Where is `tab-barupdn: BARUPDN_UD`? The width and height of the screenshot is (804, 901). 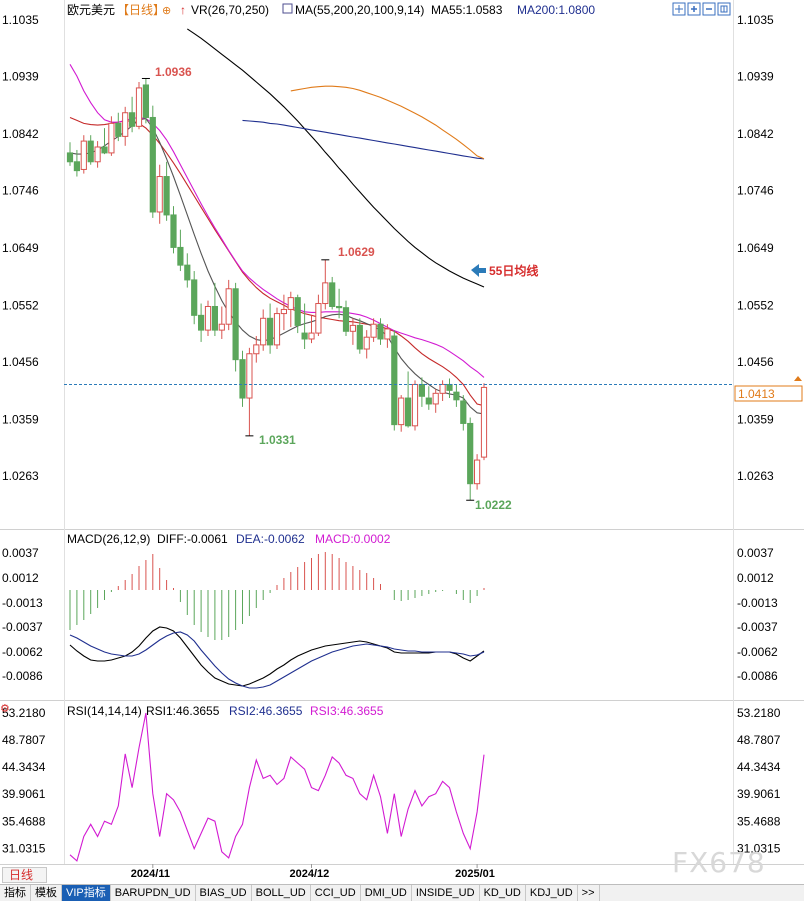 tab-barupdn: BARUPDN_UD is located at coordinates (153, 893).